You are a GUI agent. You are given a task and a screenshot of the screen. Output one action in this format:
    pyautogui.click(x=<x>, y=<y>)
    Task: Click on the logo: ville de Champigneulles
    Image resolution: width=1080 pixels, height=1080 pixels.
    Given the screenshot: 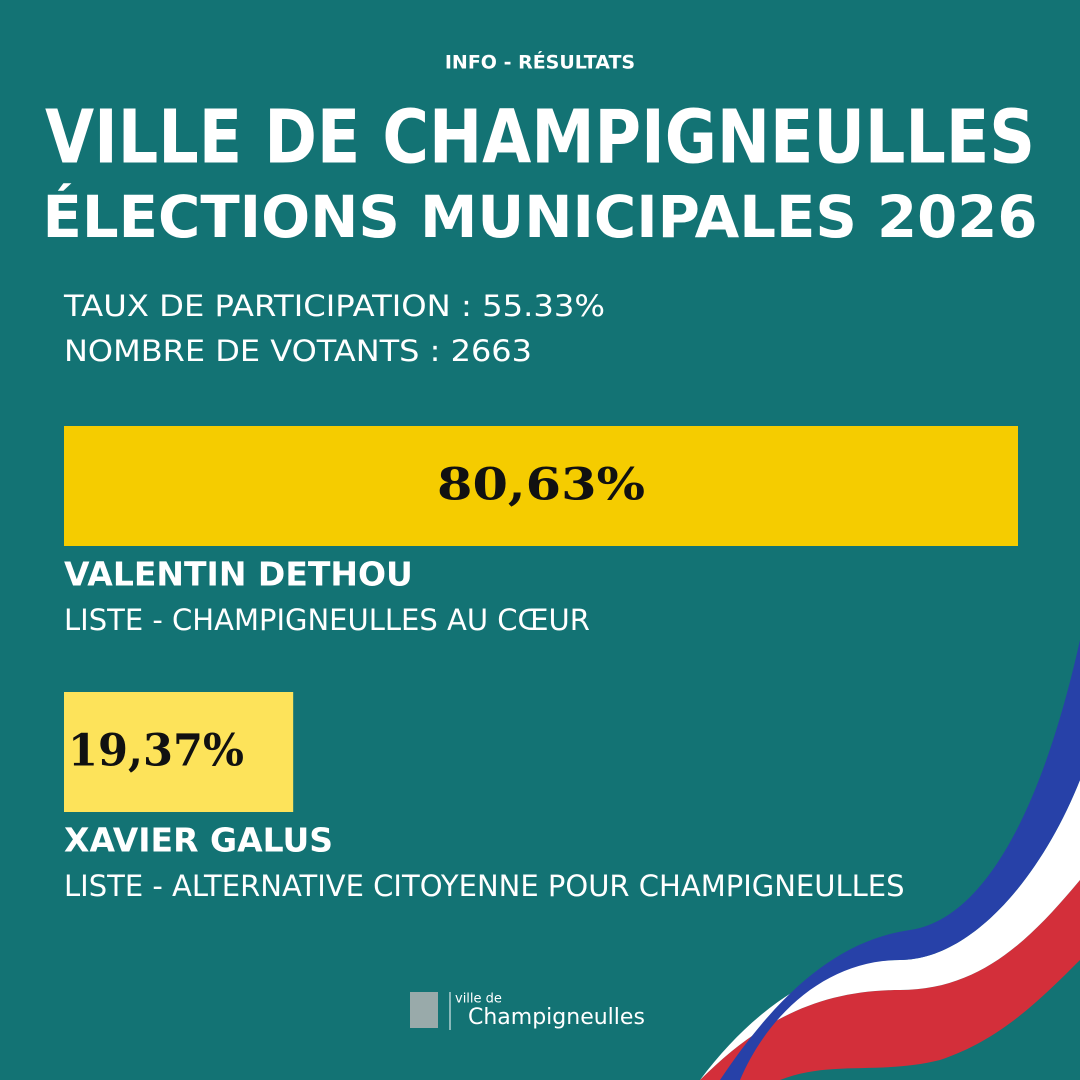 What is the action you would take?
    pyautogui.click(x=527, y=1011)
    